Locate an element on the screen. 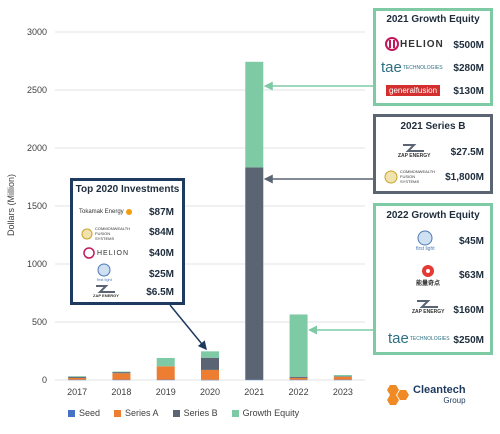 Image resolution: width=500 pixels, height=434 pixels. hexagon-icon is located at coordinates (398, 395).